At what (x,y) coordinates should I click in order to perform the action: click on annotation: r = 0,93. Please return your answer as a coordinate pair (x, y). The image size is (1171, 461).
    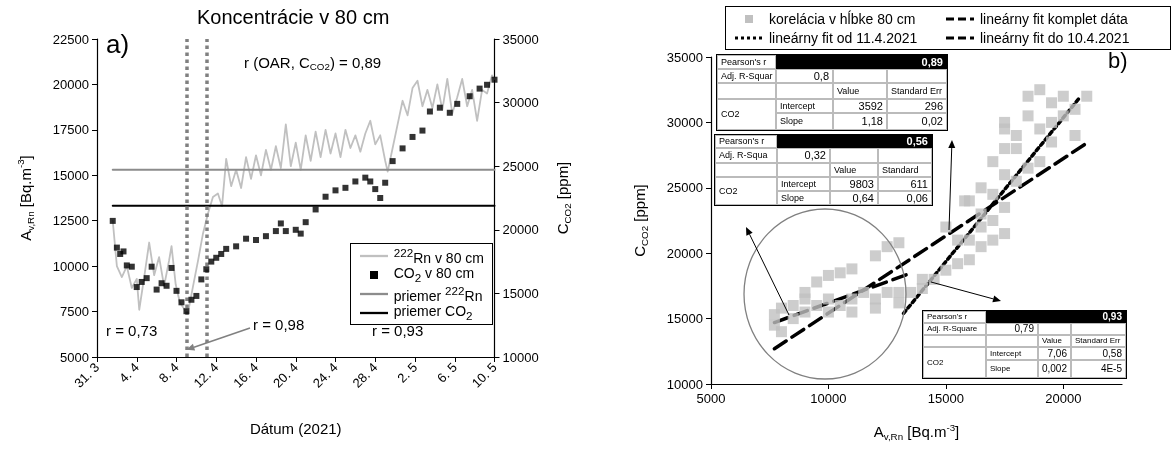
    Looking at the image, I should click on (398, 330).